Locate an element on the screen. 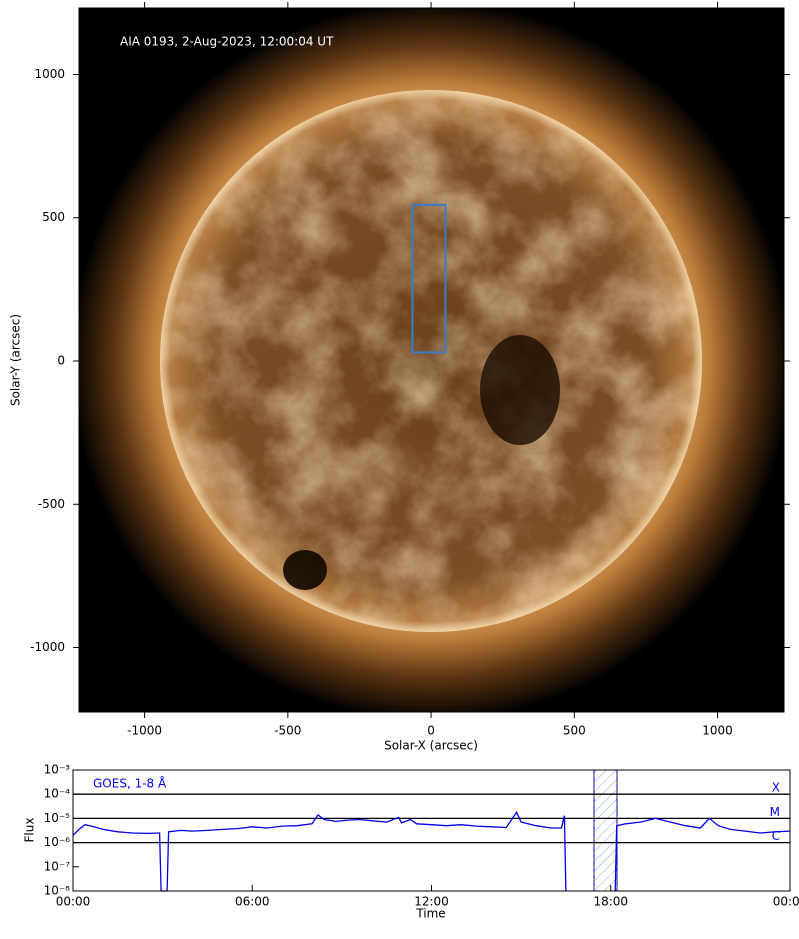 The image size is (799, 939). y-tick-label: 1000 is located at coordinates (49, 74).